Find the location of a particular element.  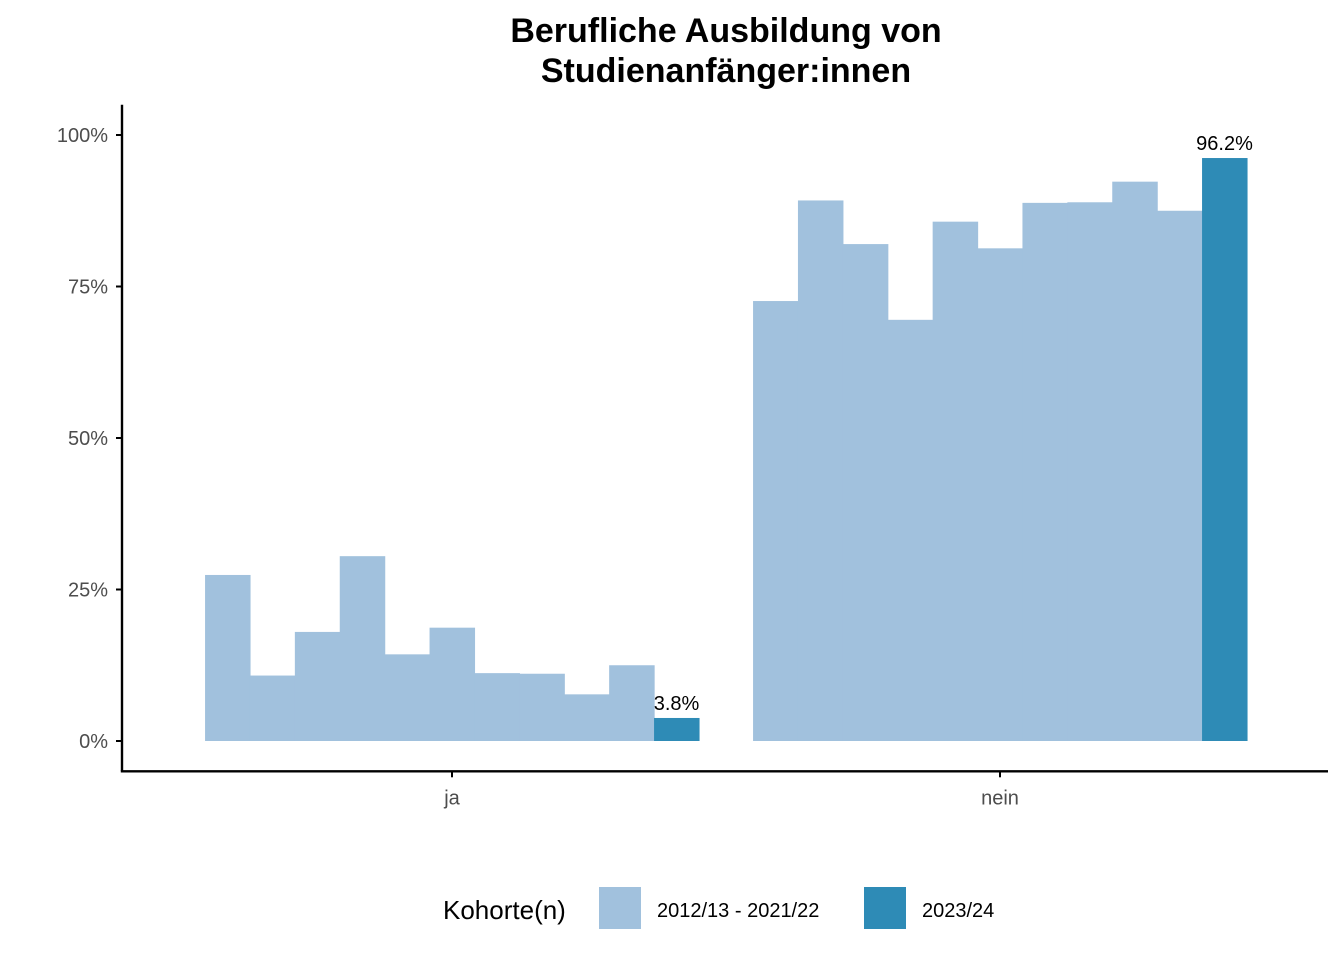

y-tick-label: 25% is located at coordinates (88, 591).